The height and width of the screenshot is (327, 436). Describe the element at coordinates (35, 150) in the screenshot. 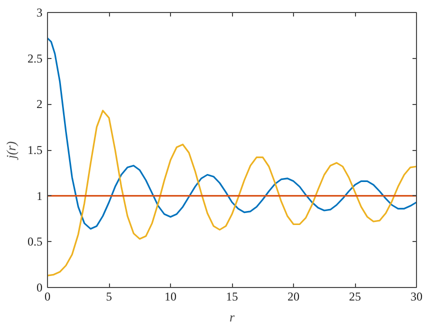

I see `y-tick-label: 1.5` at that location.